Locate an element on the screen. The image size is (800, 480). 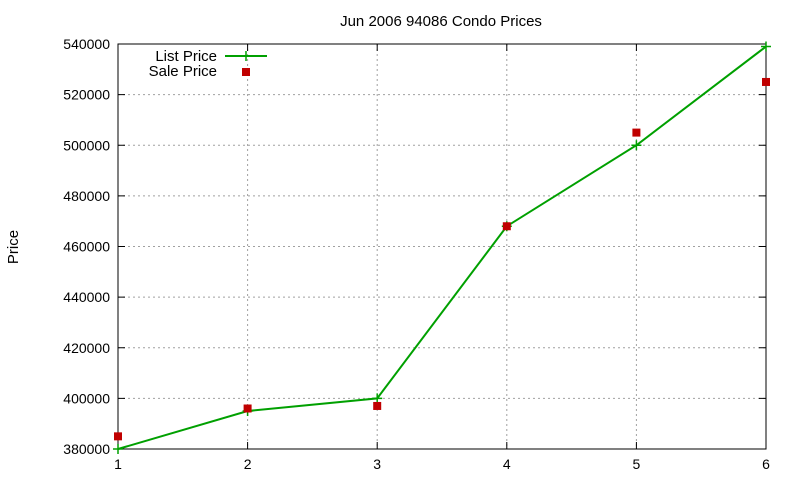
y-tick-label: 440000 is located at coordinates (86, 297).